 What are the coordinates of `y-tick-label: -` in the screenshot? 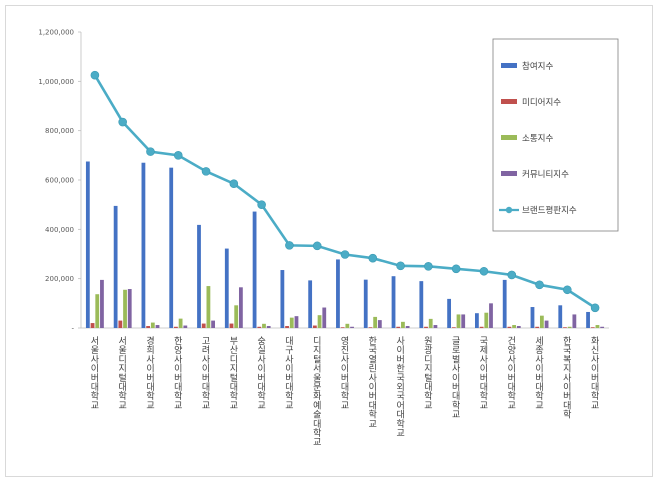 It's located at (72, 329).